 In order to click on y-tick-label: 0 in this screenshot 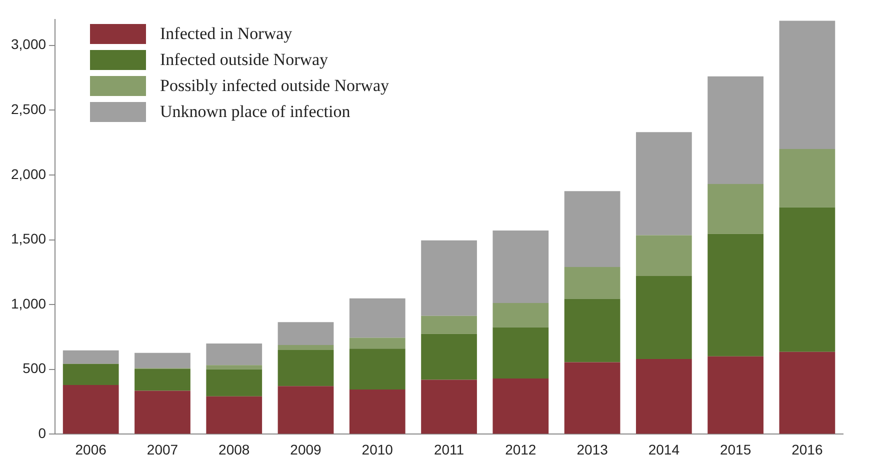, I will do `click(42, 433)`.